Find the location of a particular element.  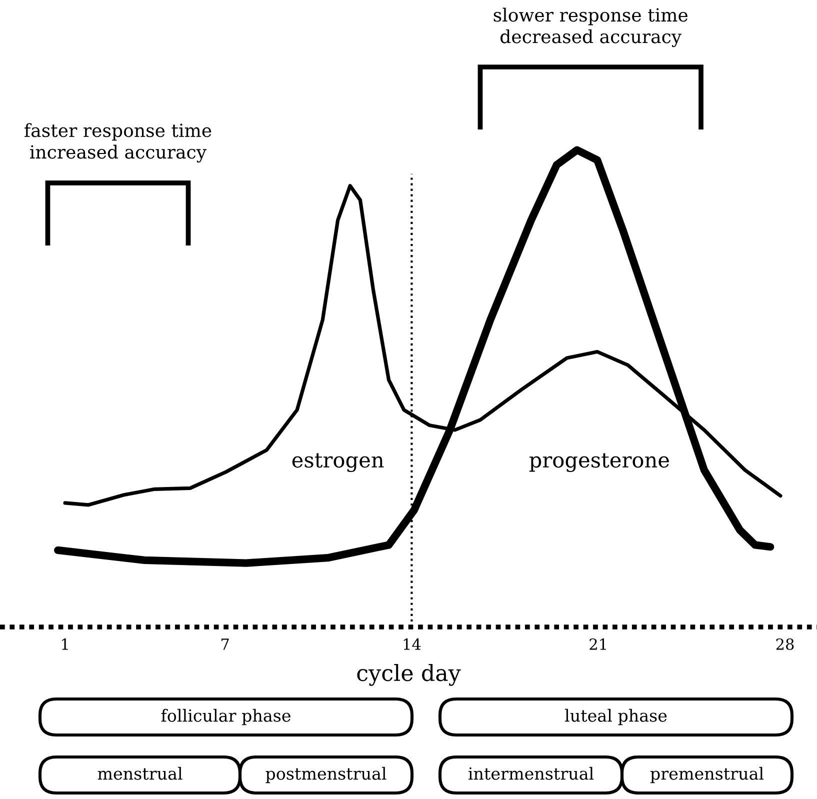

x-tick-label: 14 is located at coordinates (412, 644).